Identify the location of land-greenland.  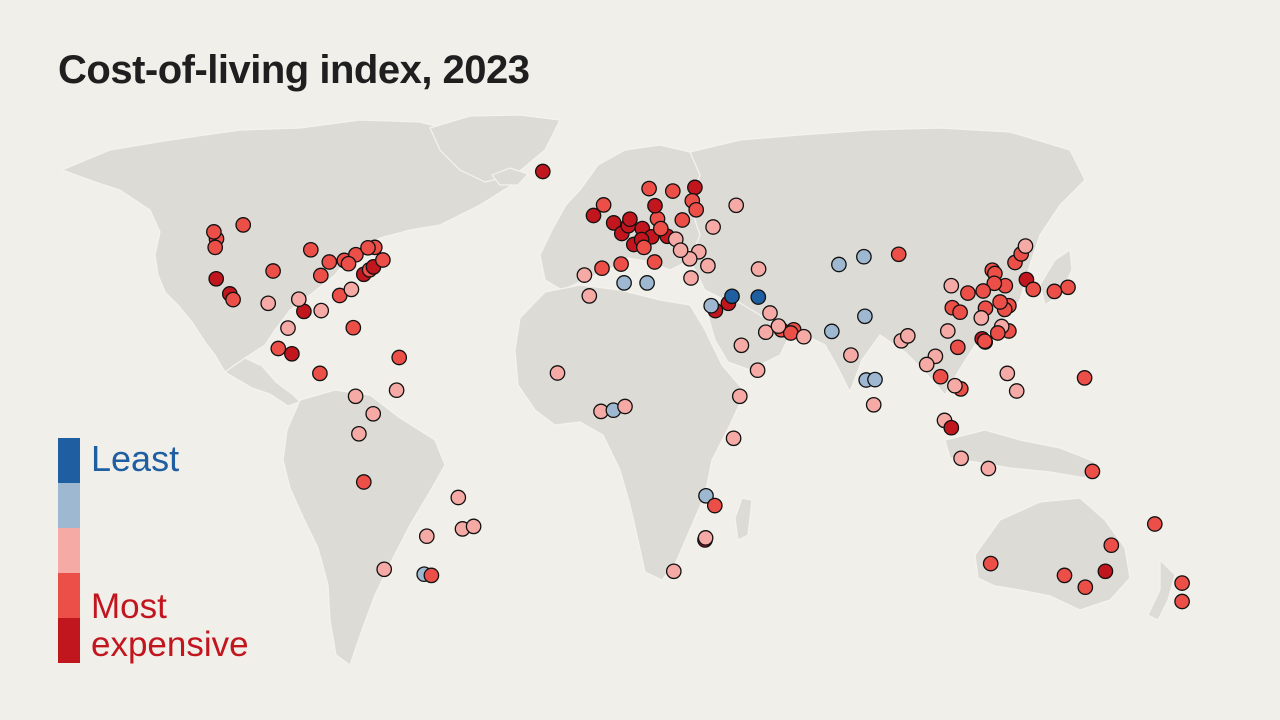
(495, 148).